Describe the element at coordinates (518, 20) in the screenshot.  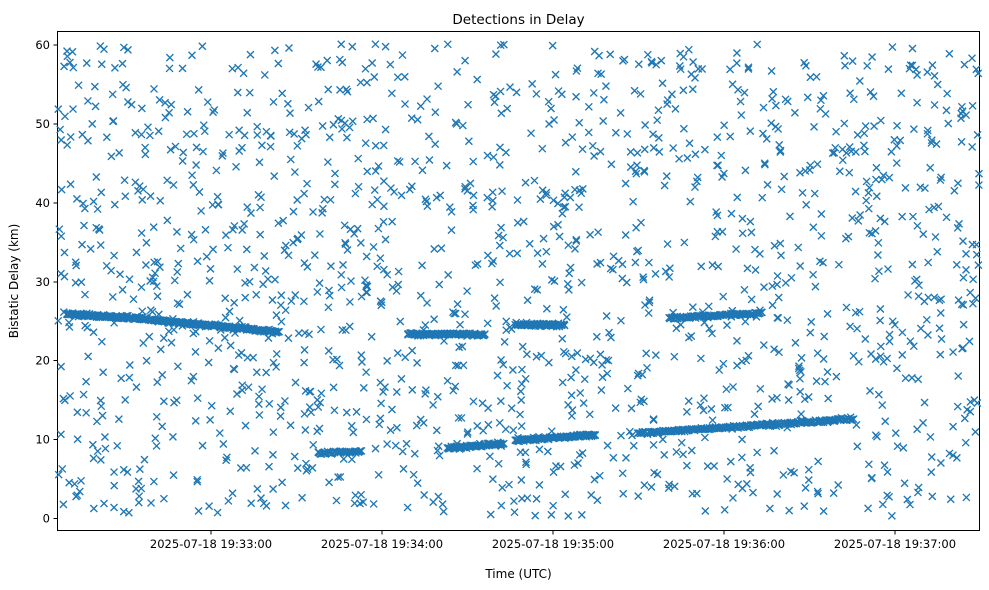
I see `page-title: Detections in Delay` at that location.